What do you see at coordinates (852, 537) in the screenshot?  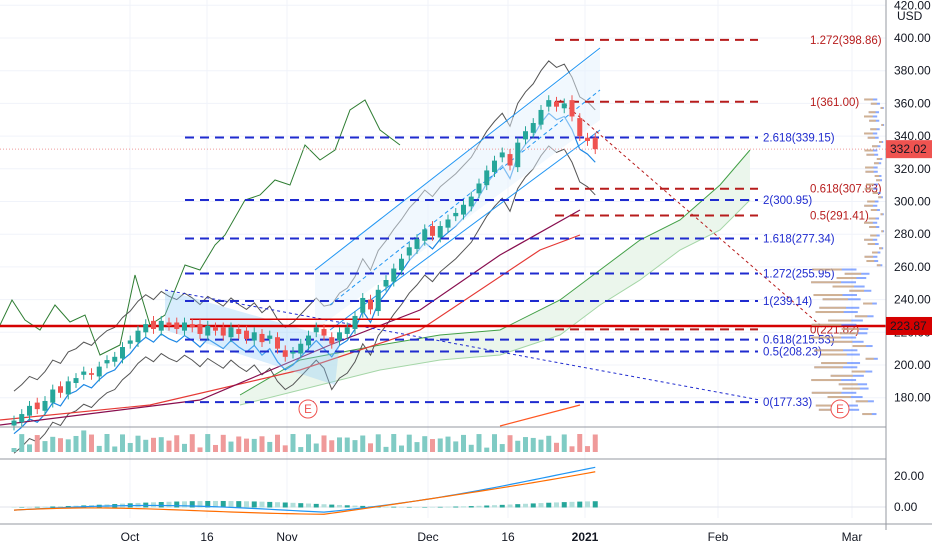 I see `time-tick-label: Mar` at bounding box center [852, 537].